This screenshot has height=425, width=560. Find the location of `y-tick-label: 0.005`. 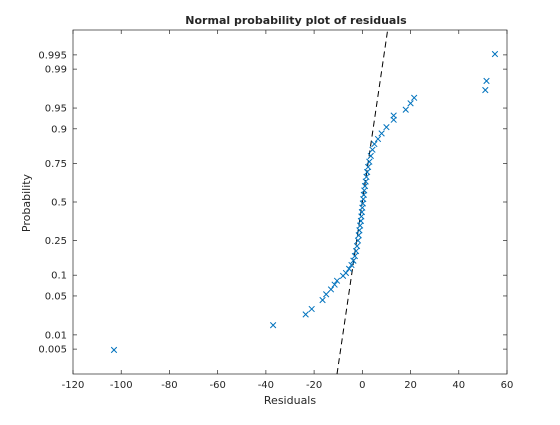

y-tick-label: 0.005 is located at coordinates (52, 350).